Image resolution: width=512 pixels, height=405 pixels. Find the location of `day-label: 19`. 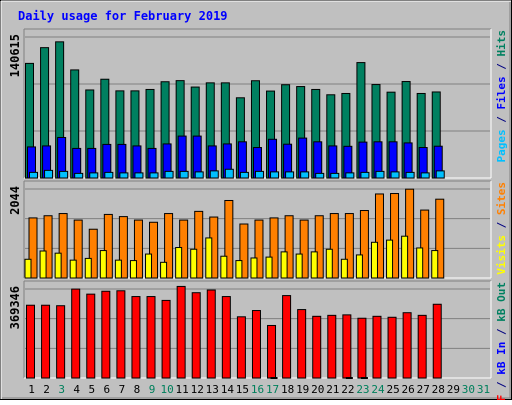

day-label: 19 is located at coordinates (302, 389).